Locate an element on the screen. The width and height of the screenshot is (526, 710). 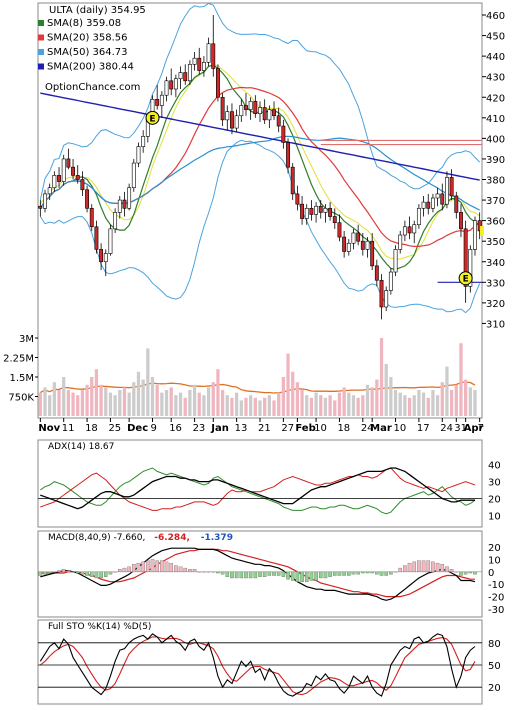
x-tick-label: 21 is located at coordinates (264, 428).